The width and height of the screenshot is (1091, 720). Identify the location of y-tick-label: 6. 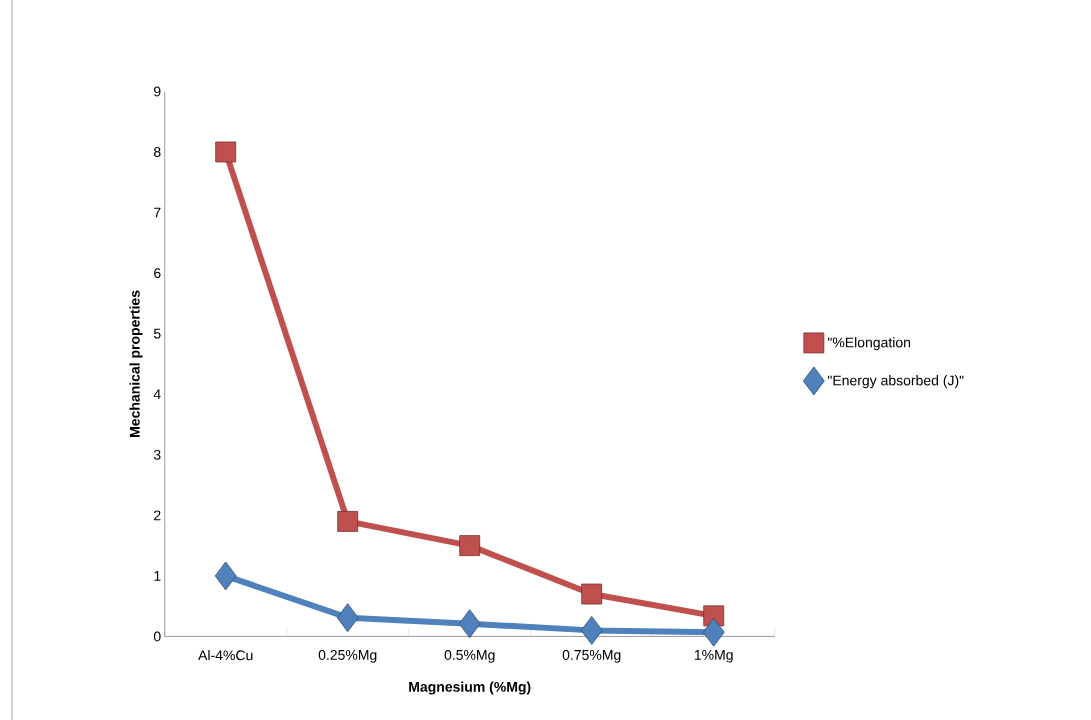
(157, 273).